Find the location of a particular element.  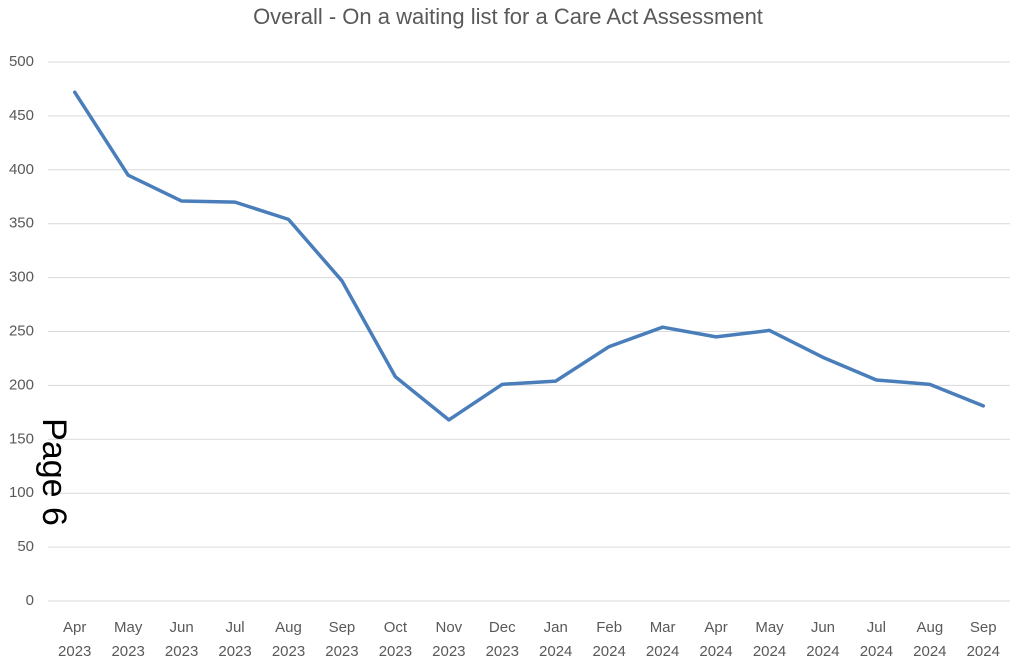

y-tick-label: 100 is located at coordinates (21, 492).